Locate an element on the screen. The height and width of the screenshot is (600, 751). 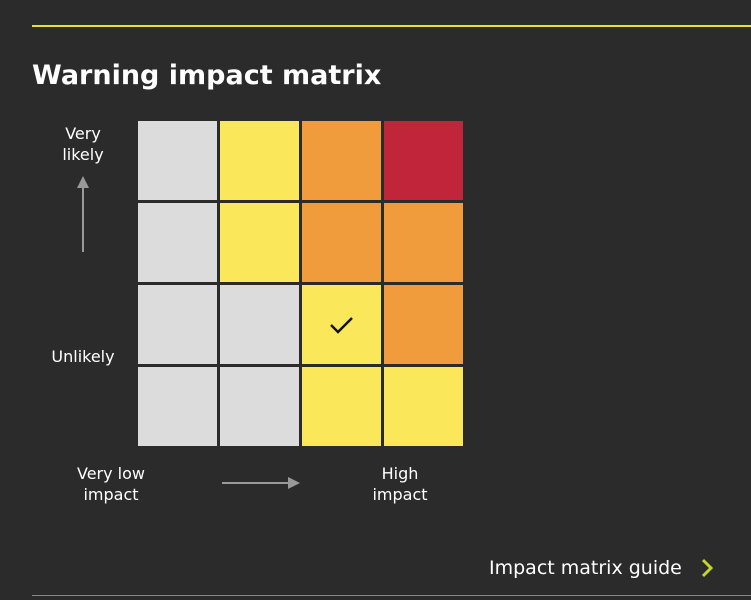
right-arrow is located at coordinates (261, 483).